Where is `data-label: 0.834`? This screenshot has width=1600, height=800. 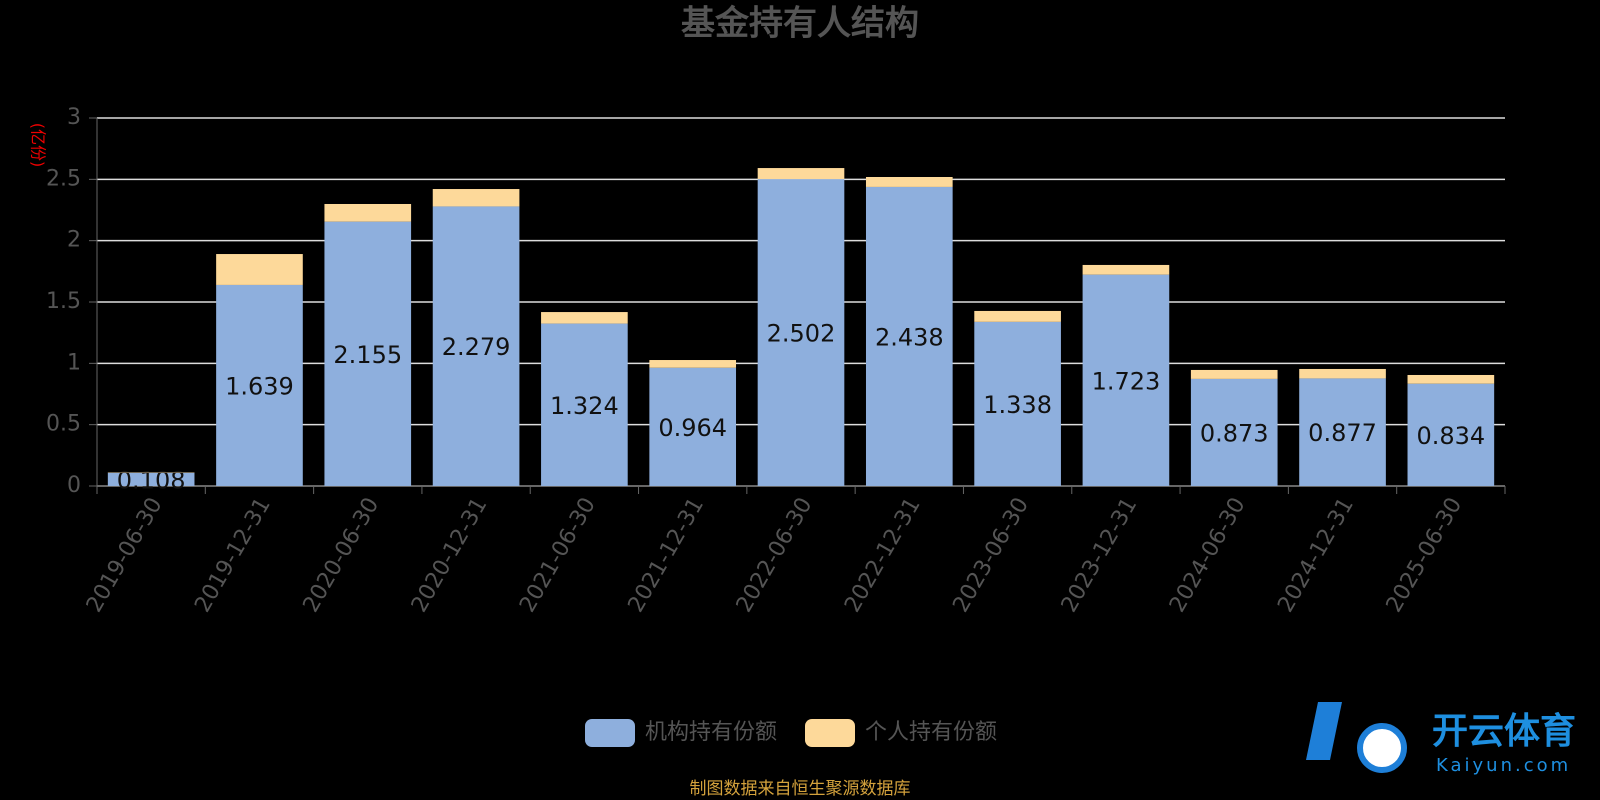 data-label: 0.834 is located at coordinates (1450, 436).